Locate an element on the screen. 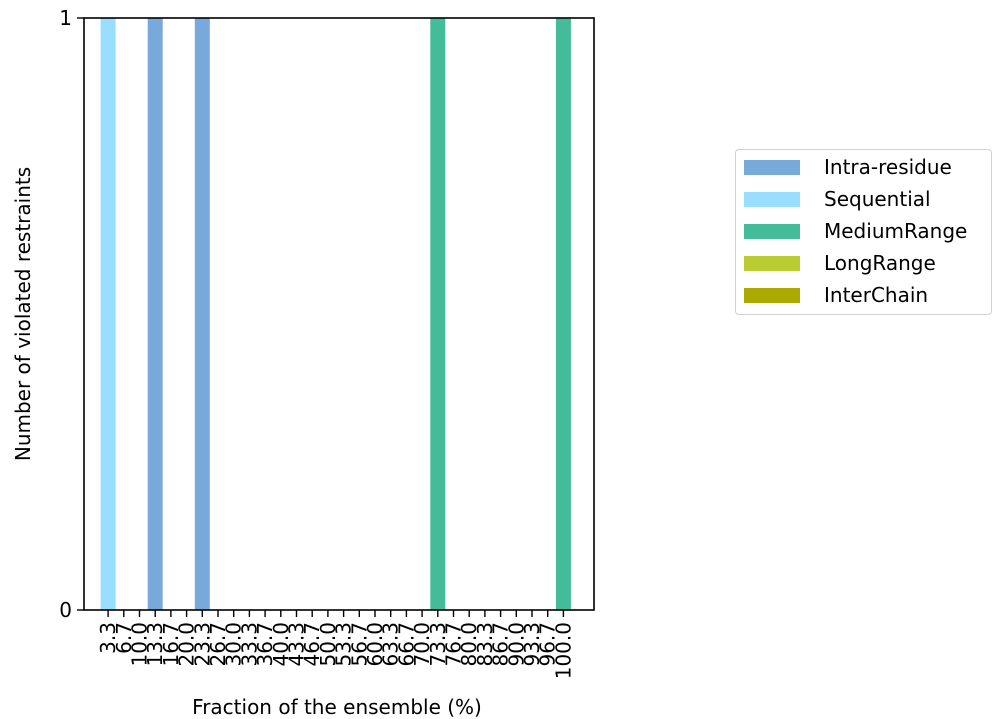  bar-intra-residue-13.3 is located at coordinates (155, 314).